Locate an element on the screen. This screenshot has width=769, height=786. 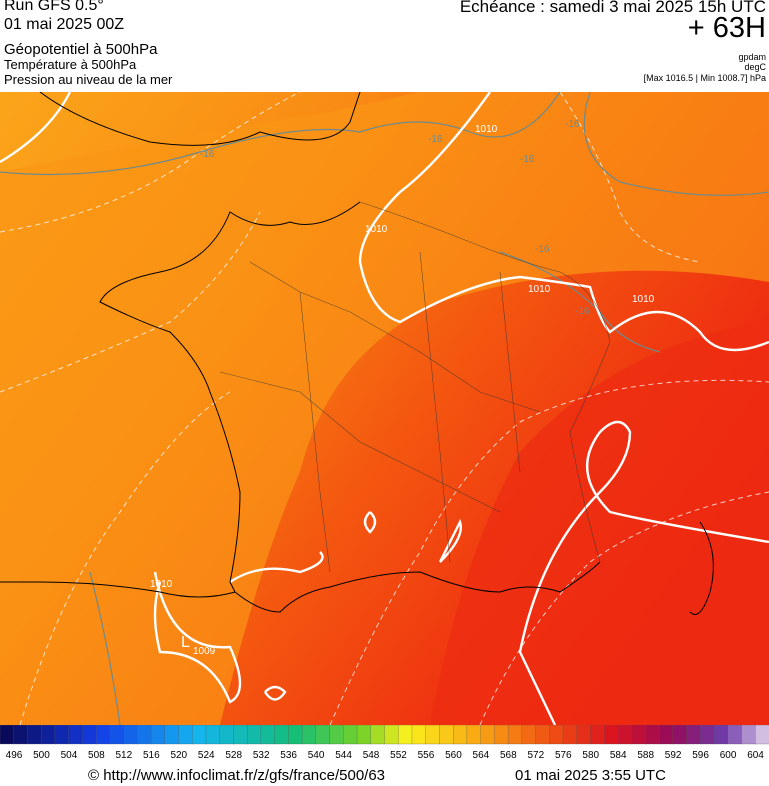
colorbar-label: 508 is located at coordinates (96, 755).